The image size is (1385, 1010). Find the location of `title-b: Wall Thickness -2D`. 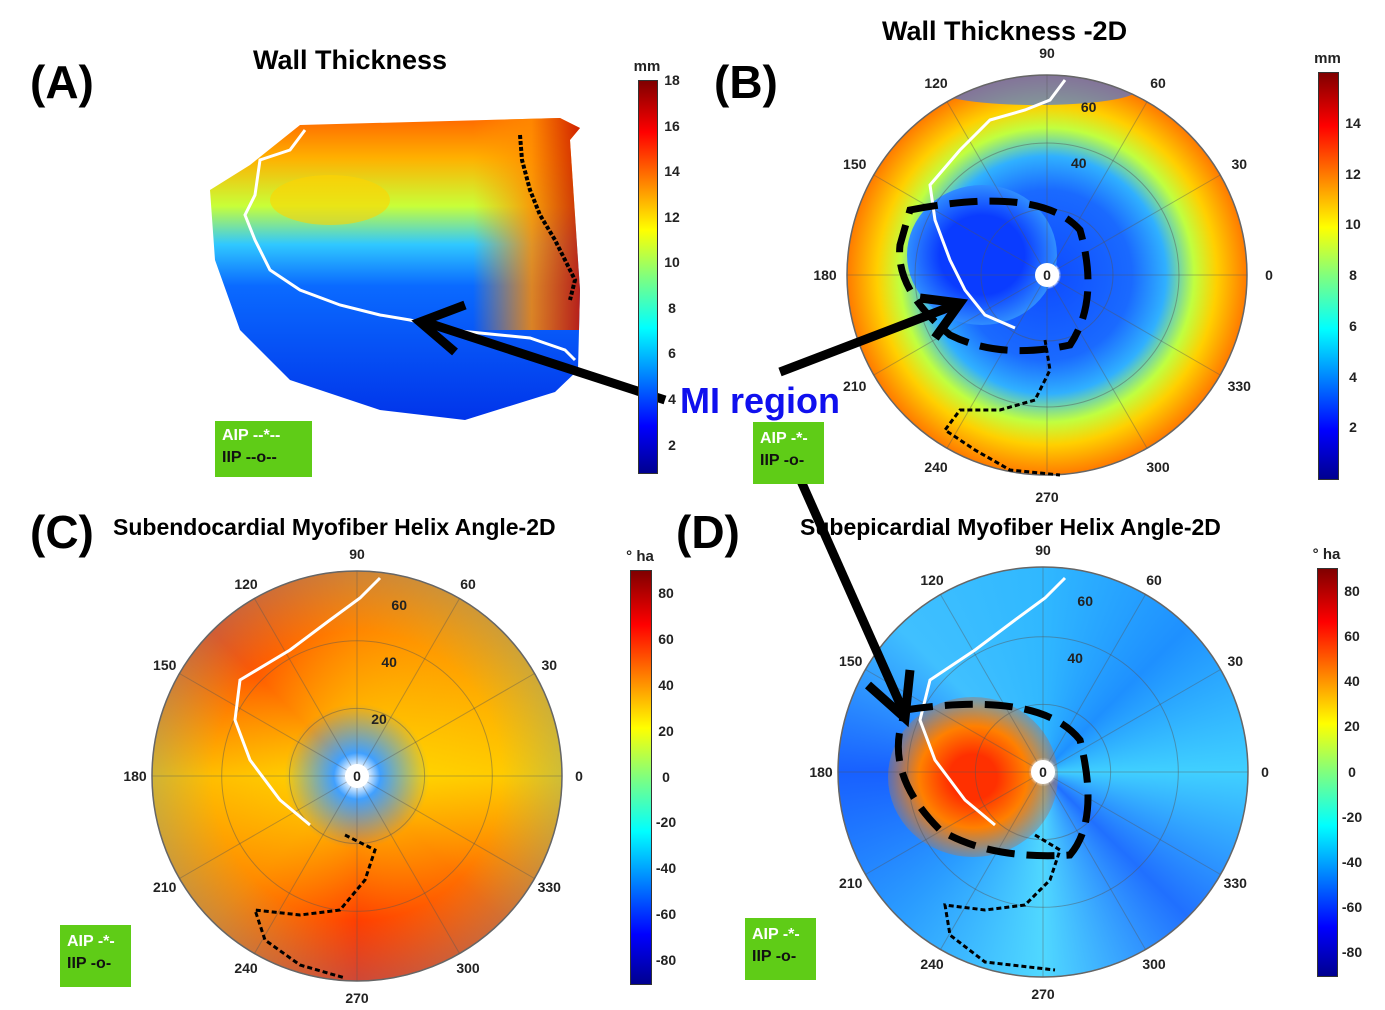

title-b: Wall Thickness -2D is located at coordinates (1005, 31).